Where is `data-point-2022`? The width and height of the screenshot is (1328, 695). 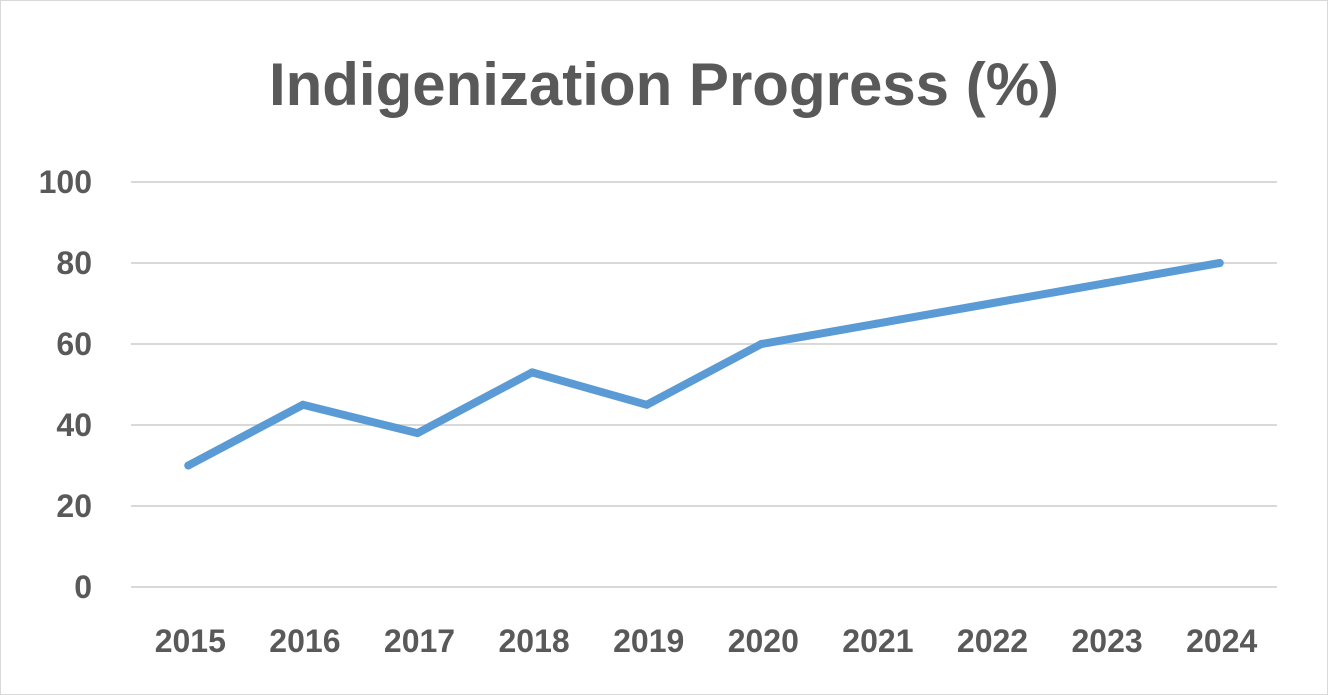 data-point-2022 is located at coordinates (990, 303).